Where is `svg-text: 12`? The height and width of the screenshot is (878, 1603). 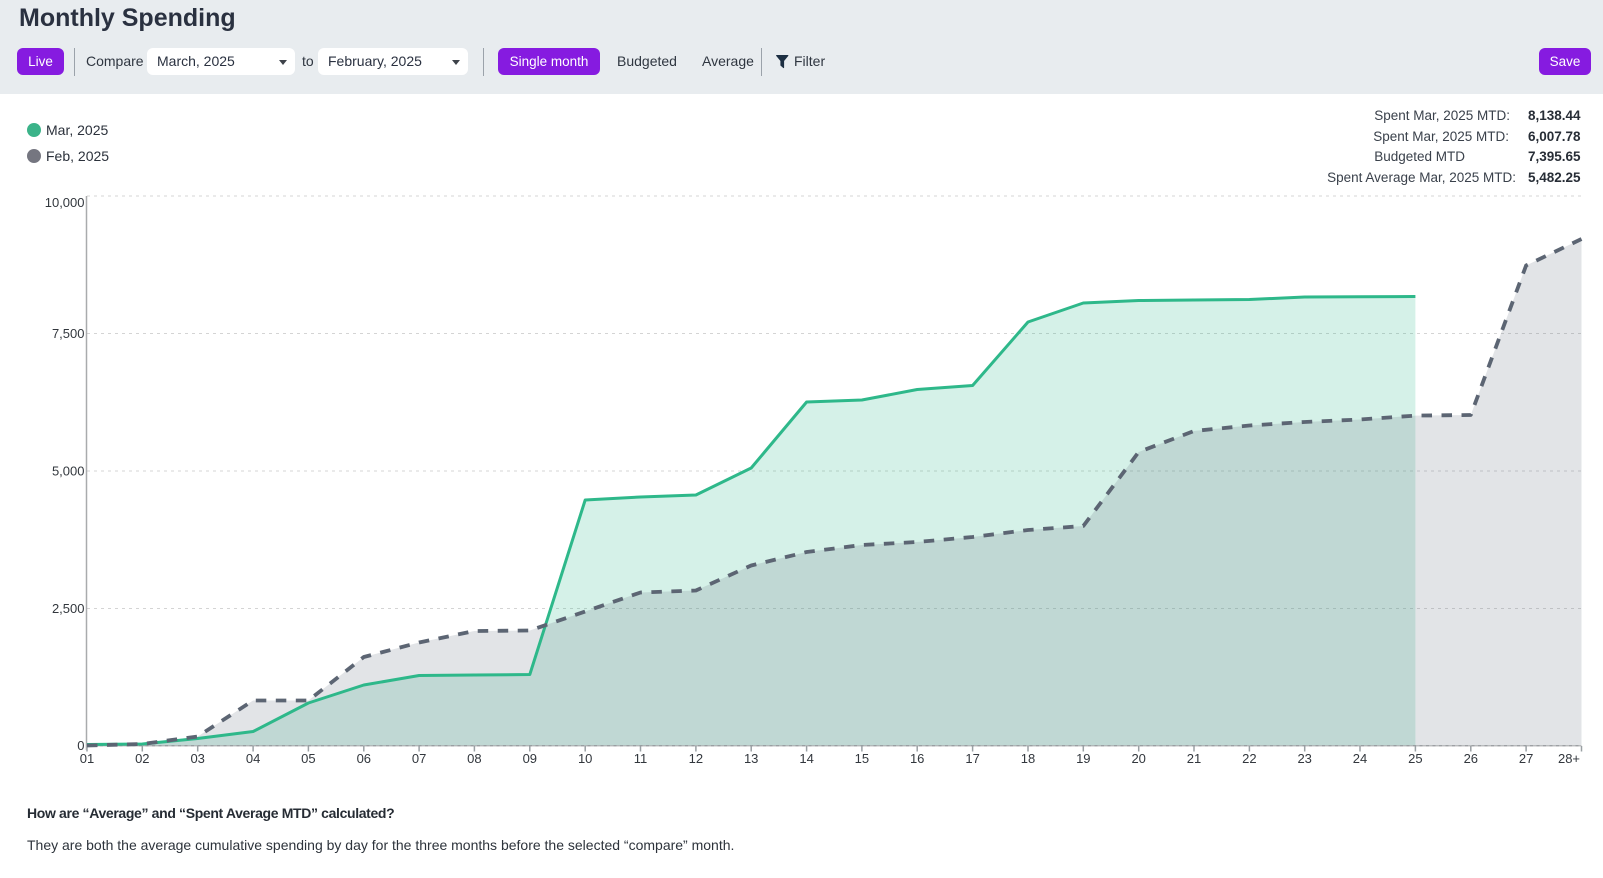 svg-text: 12 is located at coordinates (696, 758).